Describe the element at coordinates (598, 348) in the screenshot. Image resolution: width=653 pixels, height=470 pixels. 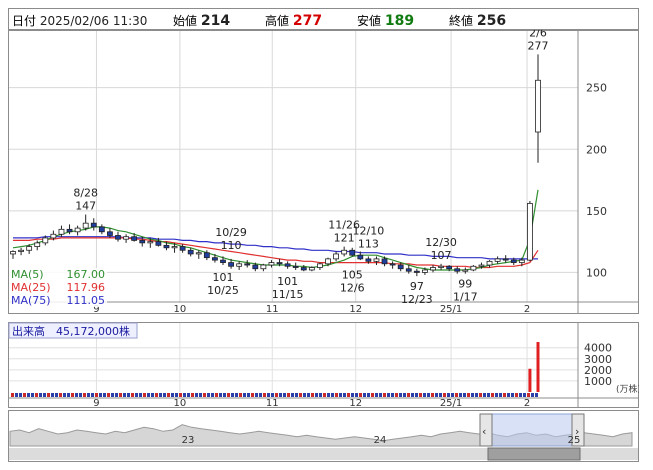
I see `volume-y-tick-label: 4000` at that location.